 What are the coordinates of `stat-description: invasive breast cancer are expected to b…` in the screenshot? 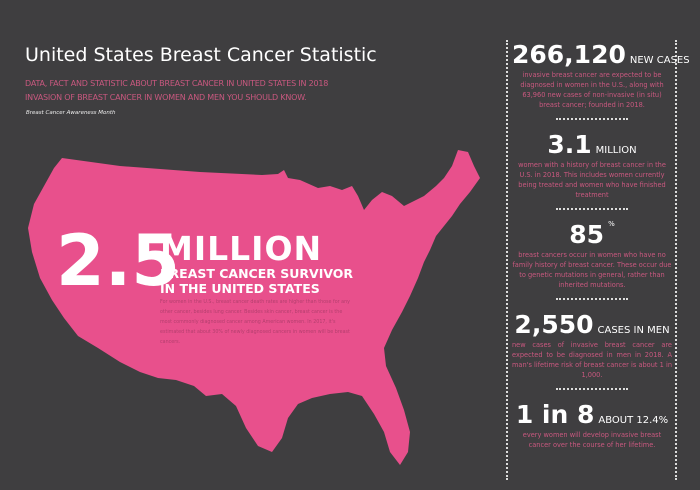 It's located at (592, 90).